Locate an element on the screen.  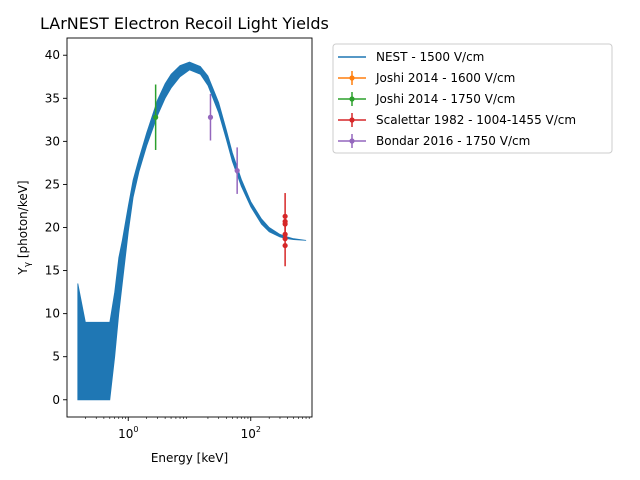
legend-label-2: Joshi 2014 - 1750 V/cm is located at coordinates (445, 99).